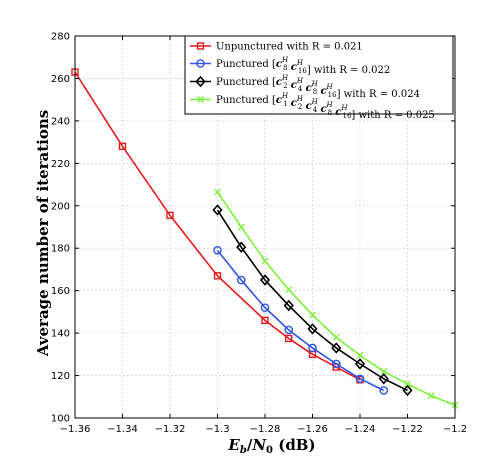  Describe the element at coordinates (312, 429) in the screenshot. I see `x-tick-label: −1.26` at that location.